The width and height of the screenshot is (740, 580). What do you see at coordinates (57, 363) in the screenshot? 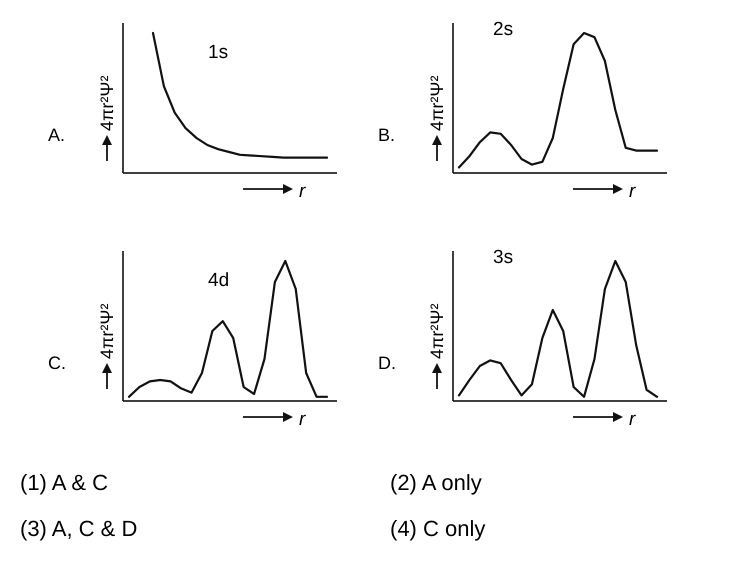
I see `text: C.` at bounding box center [57, 363].